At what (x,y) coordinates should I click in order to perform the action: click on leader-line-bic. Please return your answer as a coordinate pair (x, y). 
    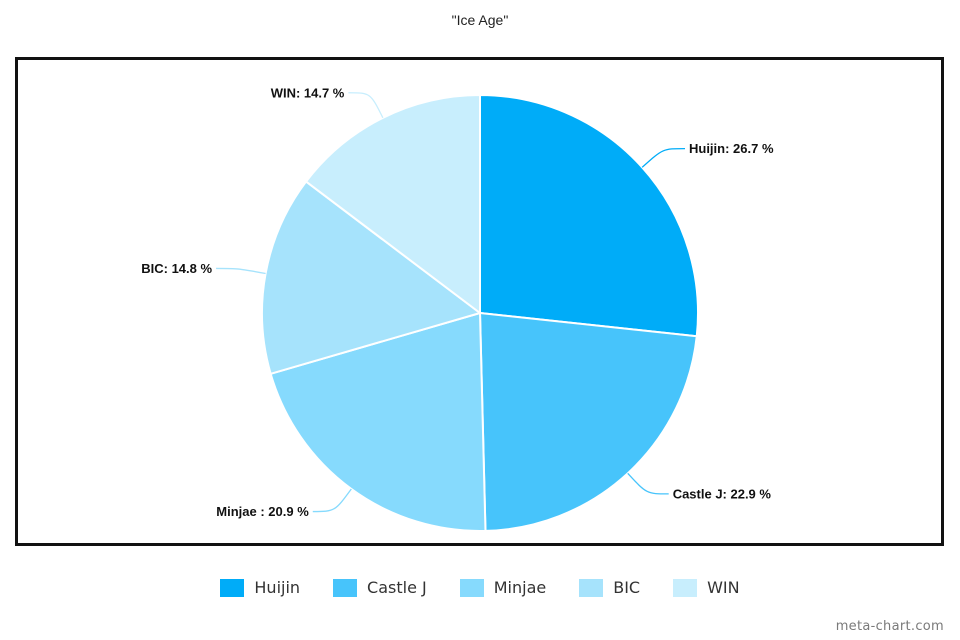
    Looking at the image, I should click on (241, 271).